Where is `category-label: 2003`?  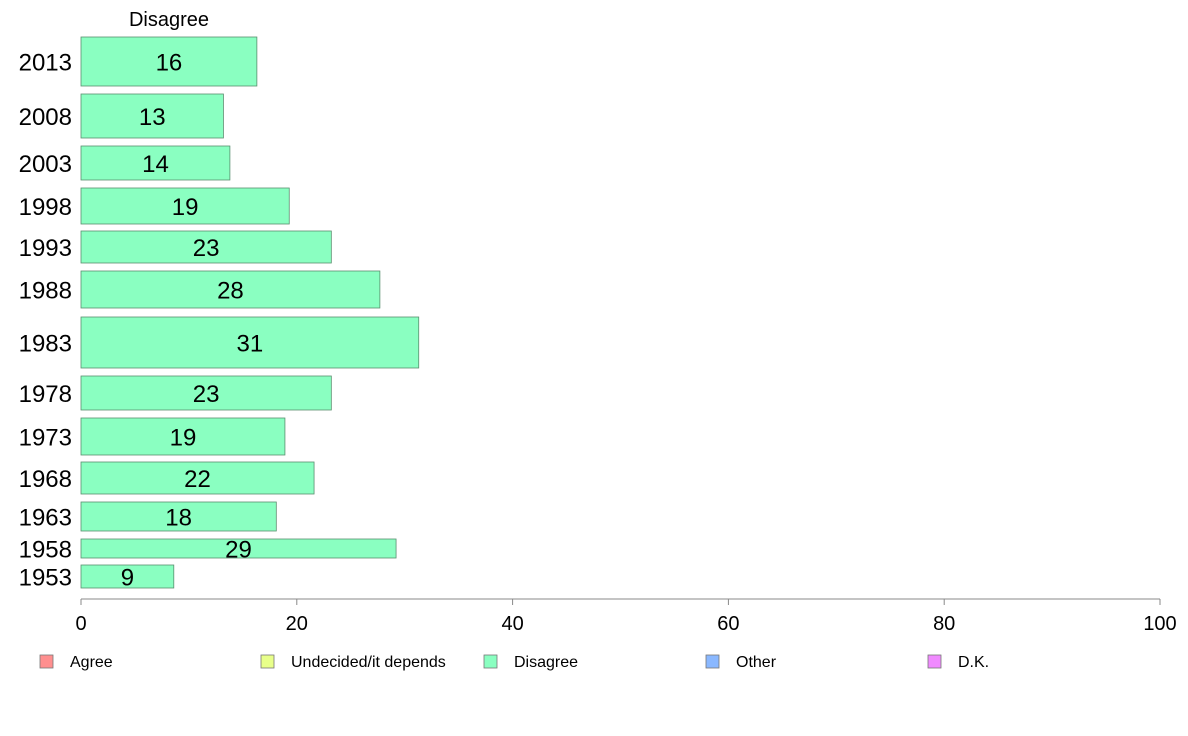
category-label: 2003 is located at coordinates (45, 164).